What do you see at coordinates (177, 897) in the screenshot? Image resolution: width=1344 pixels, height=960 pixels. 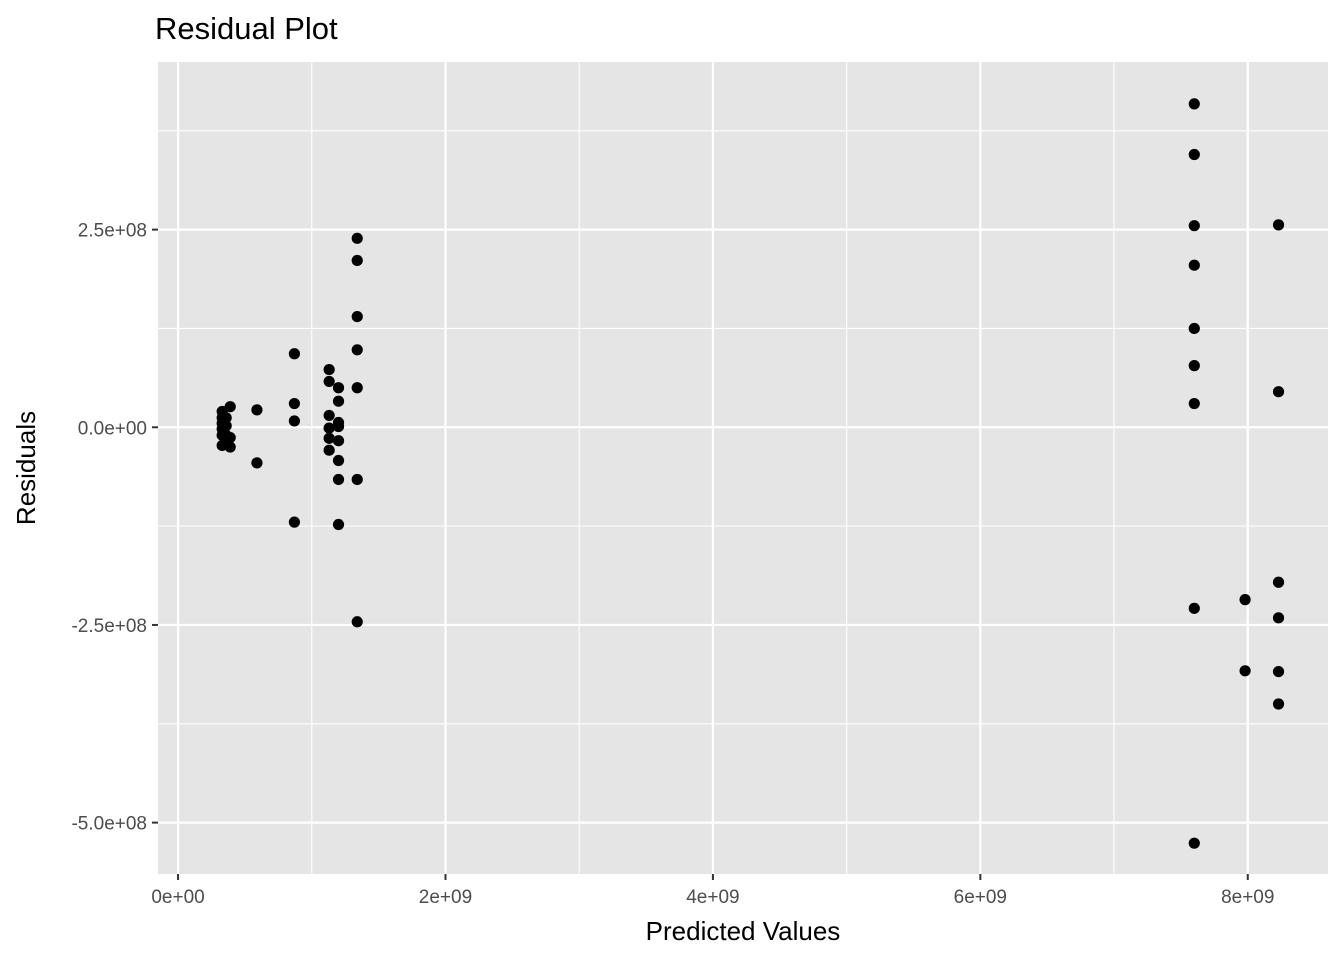 I see `x-tick-label: 0e+00` at bounding box center [177, 897].